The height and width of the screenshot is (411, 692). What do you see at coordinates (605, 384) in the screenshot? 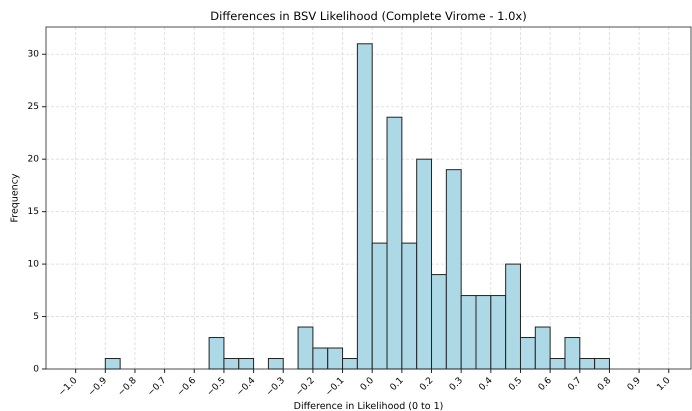
I see `x-tick-label: 0.8` at bounding box center [605, 384].